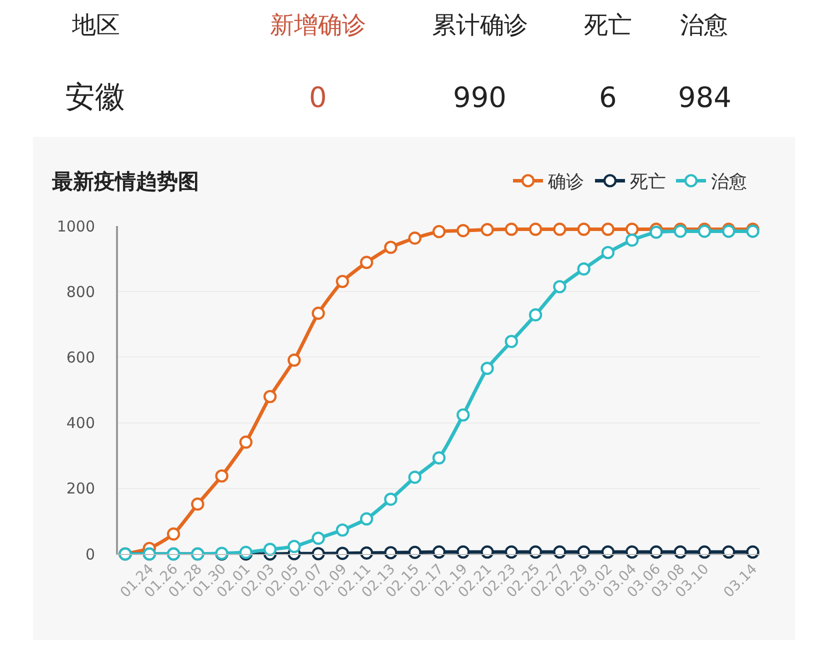 The height and width of the screenshot is (652, 828). What do you see at coordinates (608, 25) in the screenshot?
I see `text: 死亡` at bounding box center [608, 25].